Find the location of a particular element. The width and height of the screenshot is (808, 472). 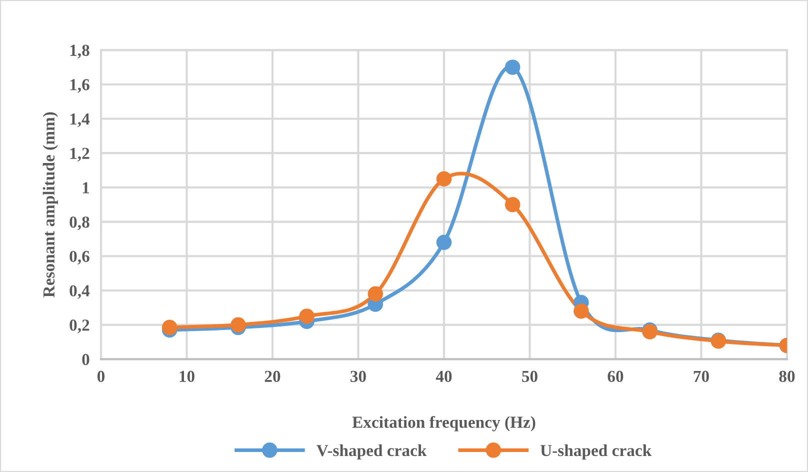

y-tick-label: 1,4 is located at coordinates (80, 121).